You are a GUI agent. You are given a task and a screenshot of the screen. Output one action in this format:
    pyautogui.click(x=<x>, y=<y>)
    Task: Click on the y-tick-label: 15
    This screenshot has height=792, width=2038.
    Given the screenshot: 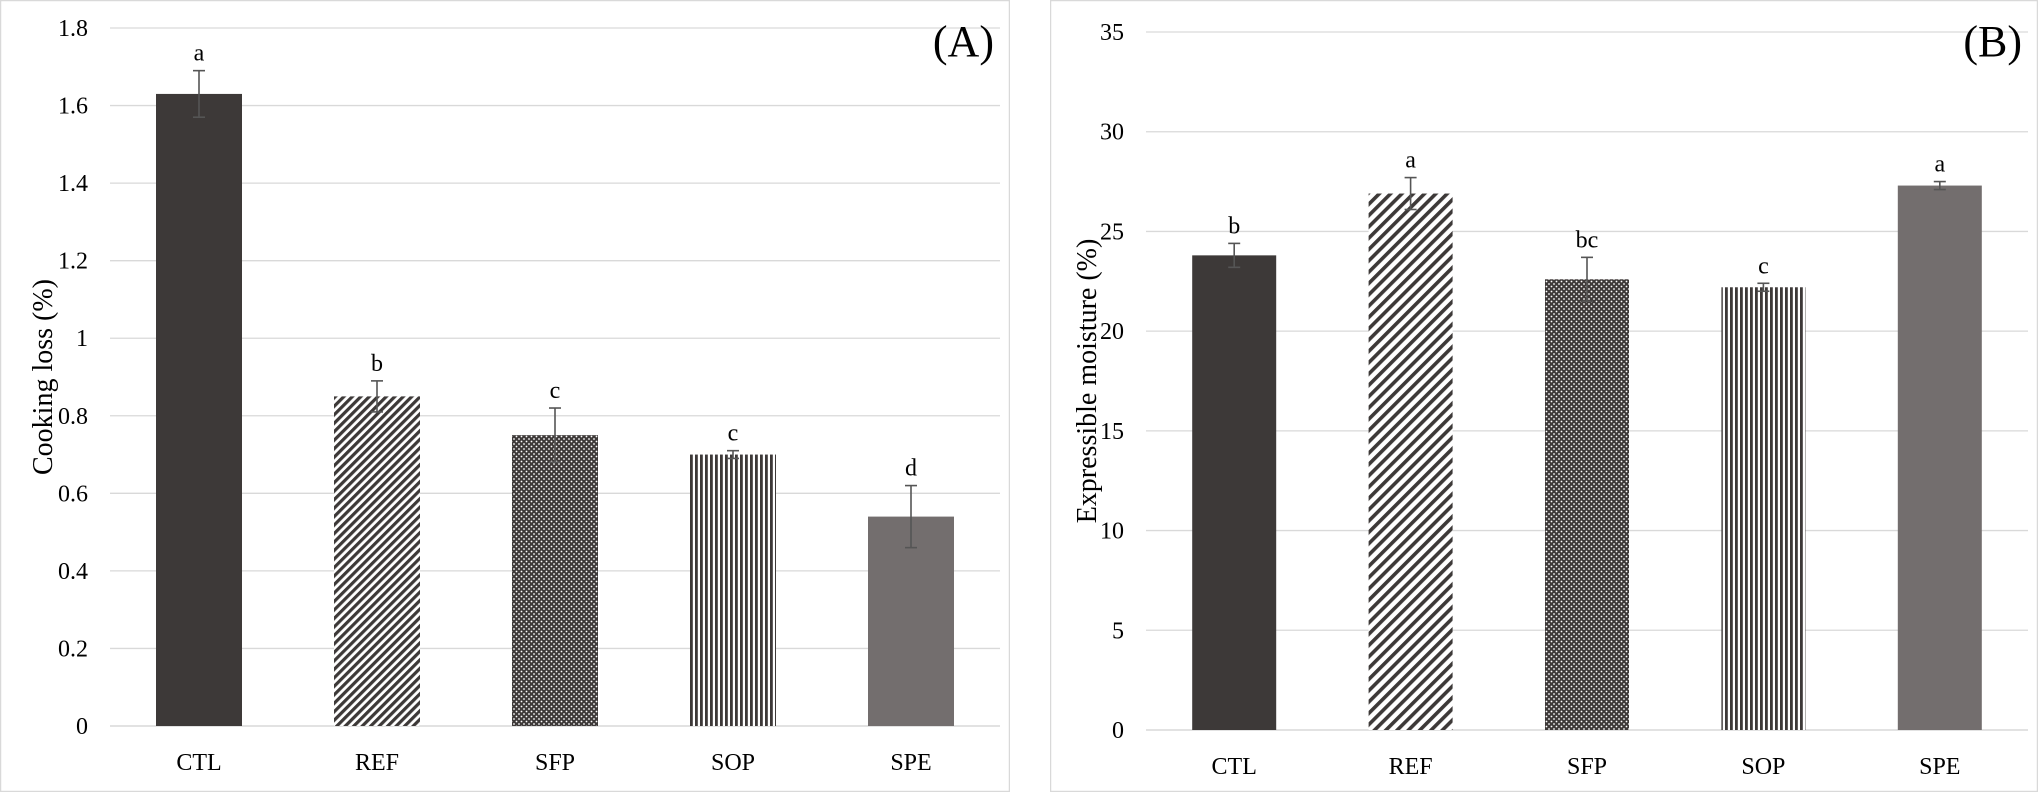 What is the action you would take?
    pyautogui.click(x=1112, y=432)
    